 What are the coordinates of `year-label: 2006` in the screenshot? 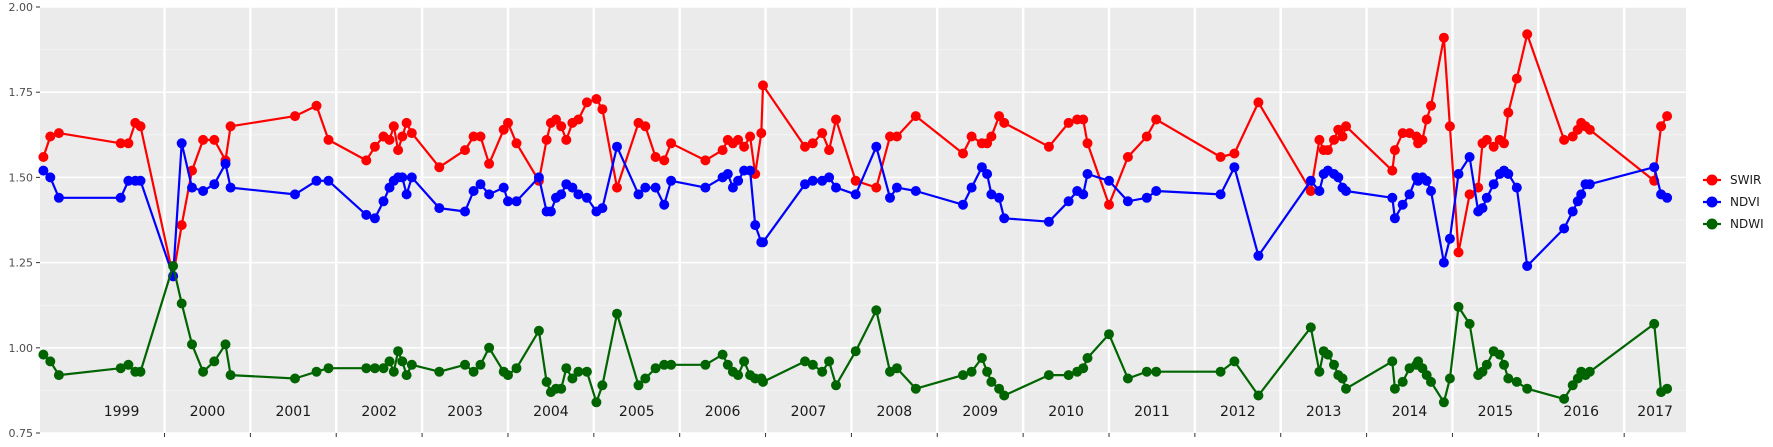 It's located at (723, 412).